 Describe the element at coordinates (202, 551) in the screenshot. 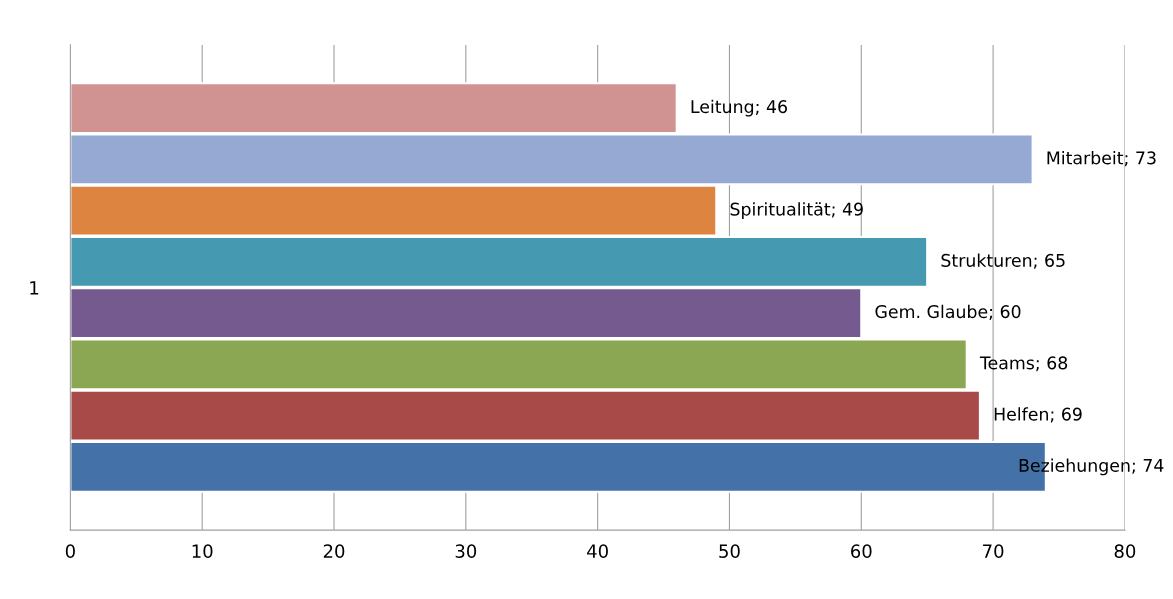

I see `x-tick-label: 10` at that location.